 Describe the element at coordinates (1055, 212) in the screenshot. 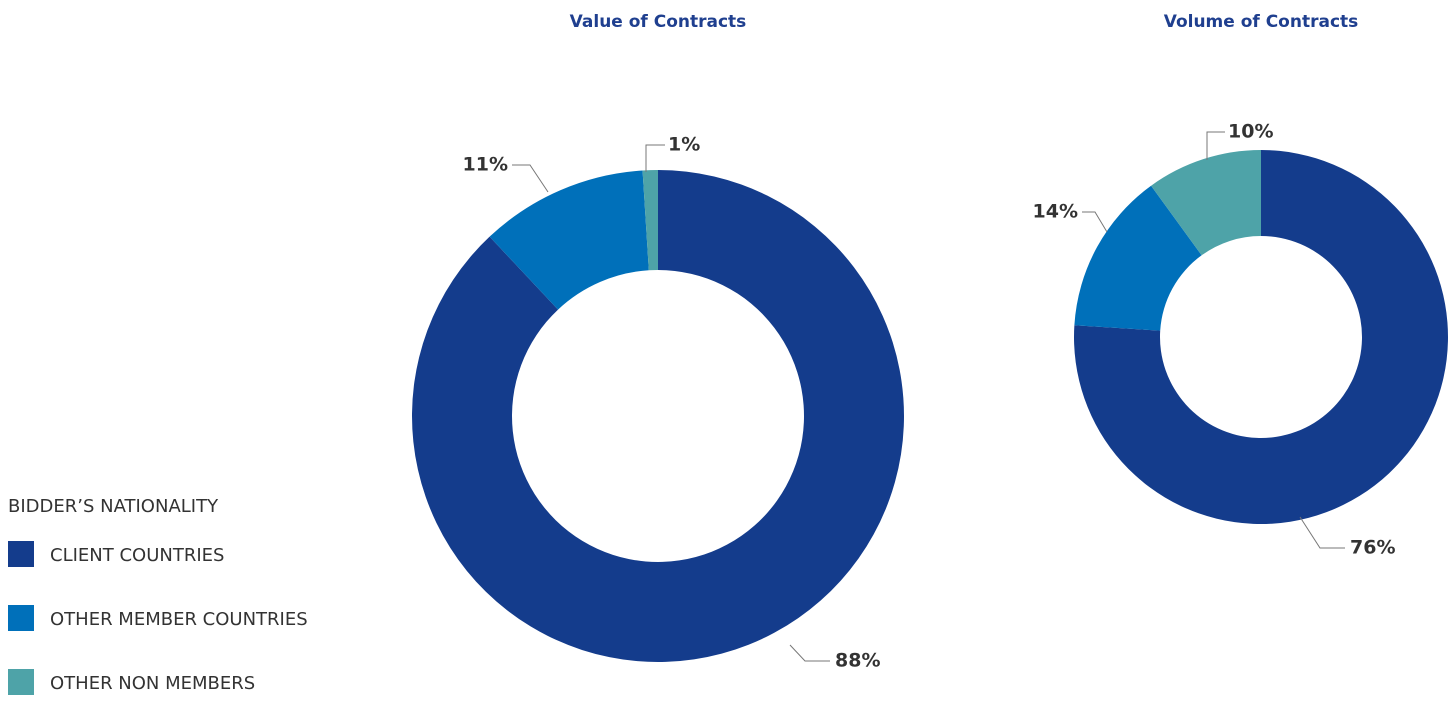

I see `value-label: 14%` at that location.